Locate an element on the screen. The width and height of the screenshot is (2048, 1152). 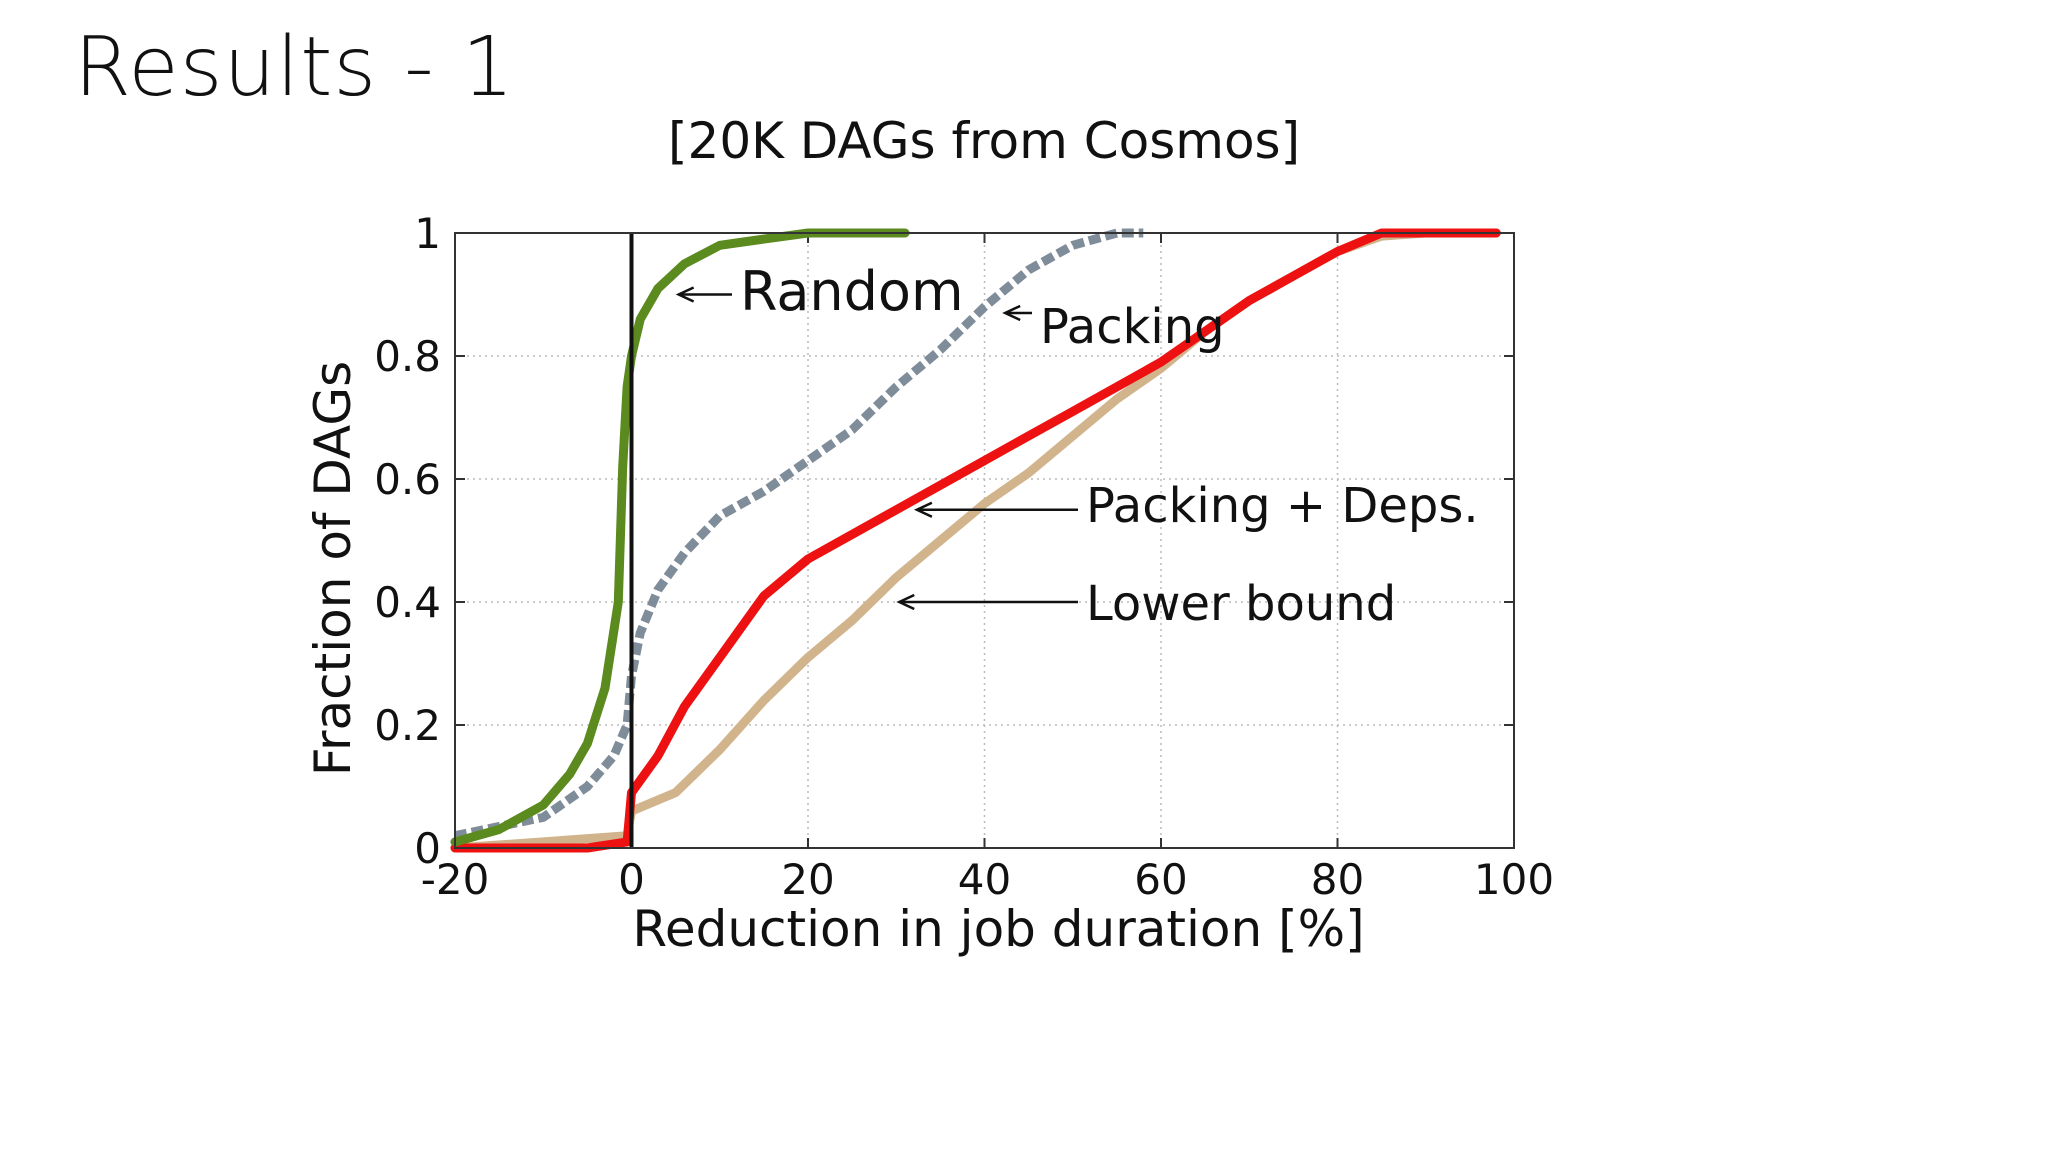
y-tick-label: 0.4 is located at coordinates (407, 602).